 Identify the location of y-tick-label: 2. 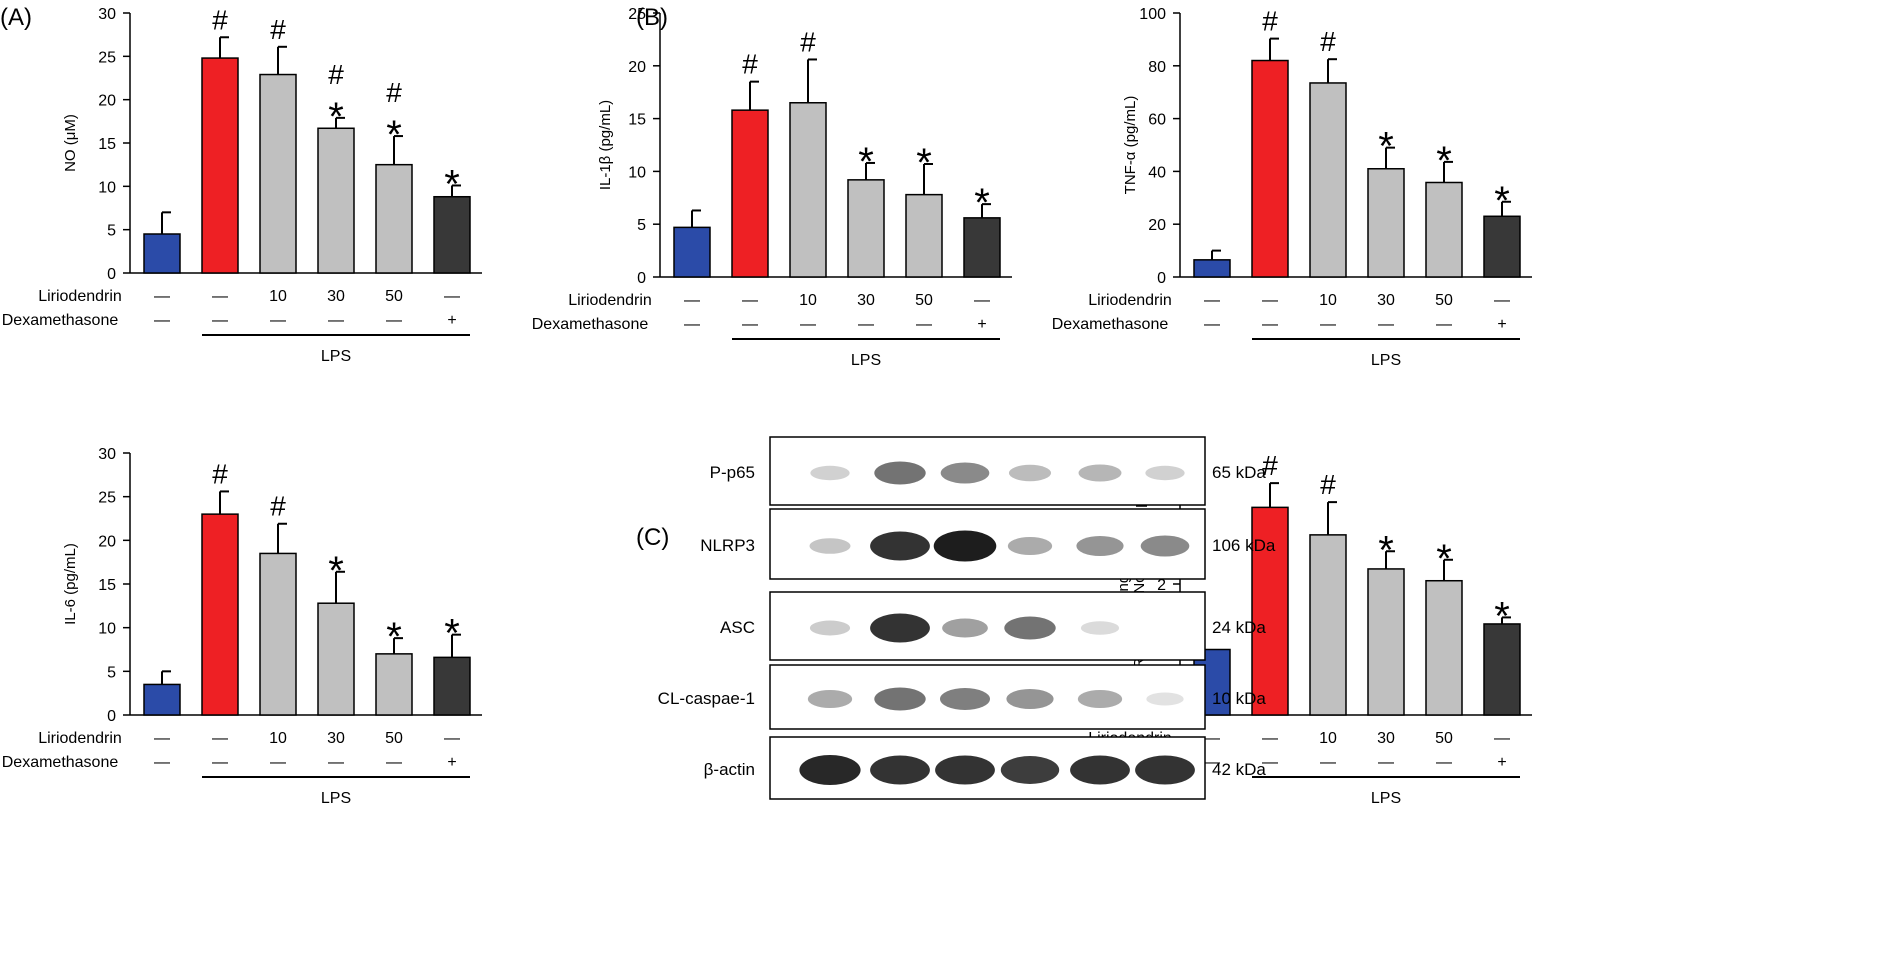
(1161, 585).